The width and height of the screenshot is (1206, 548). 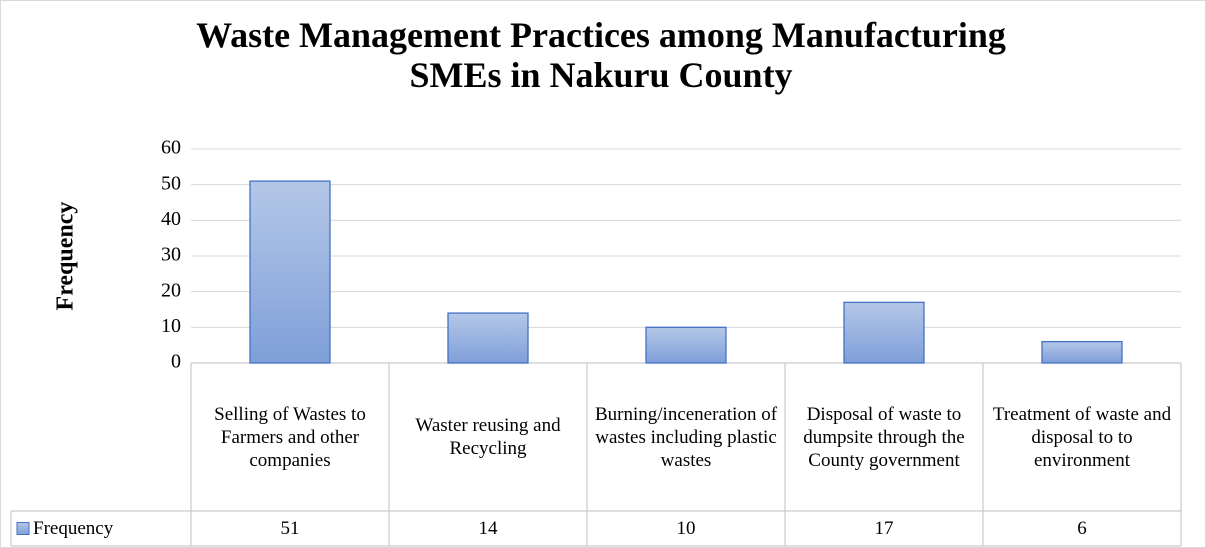 What do you see at coordinates (23, 528) in the screenshot?
I see `legend-swatch` at bounding box center [23, 528].